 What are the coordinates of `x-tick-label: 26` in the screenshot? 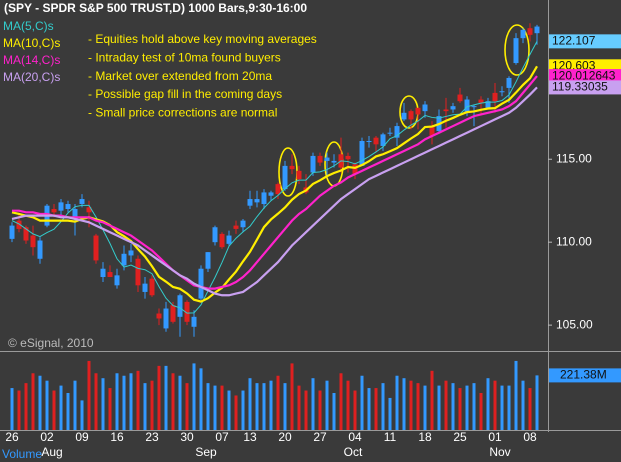 It's located at (12, 437).